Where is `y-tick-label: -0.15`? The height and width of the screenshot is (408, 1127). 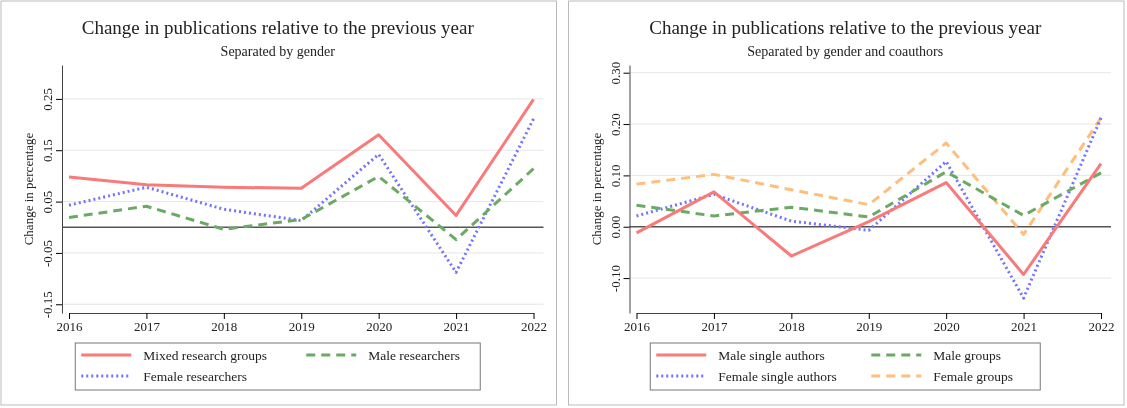 y-tick-label: -0.15 is located at coordinates (47, 305).